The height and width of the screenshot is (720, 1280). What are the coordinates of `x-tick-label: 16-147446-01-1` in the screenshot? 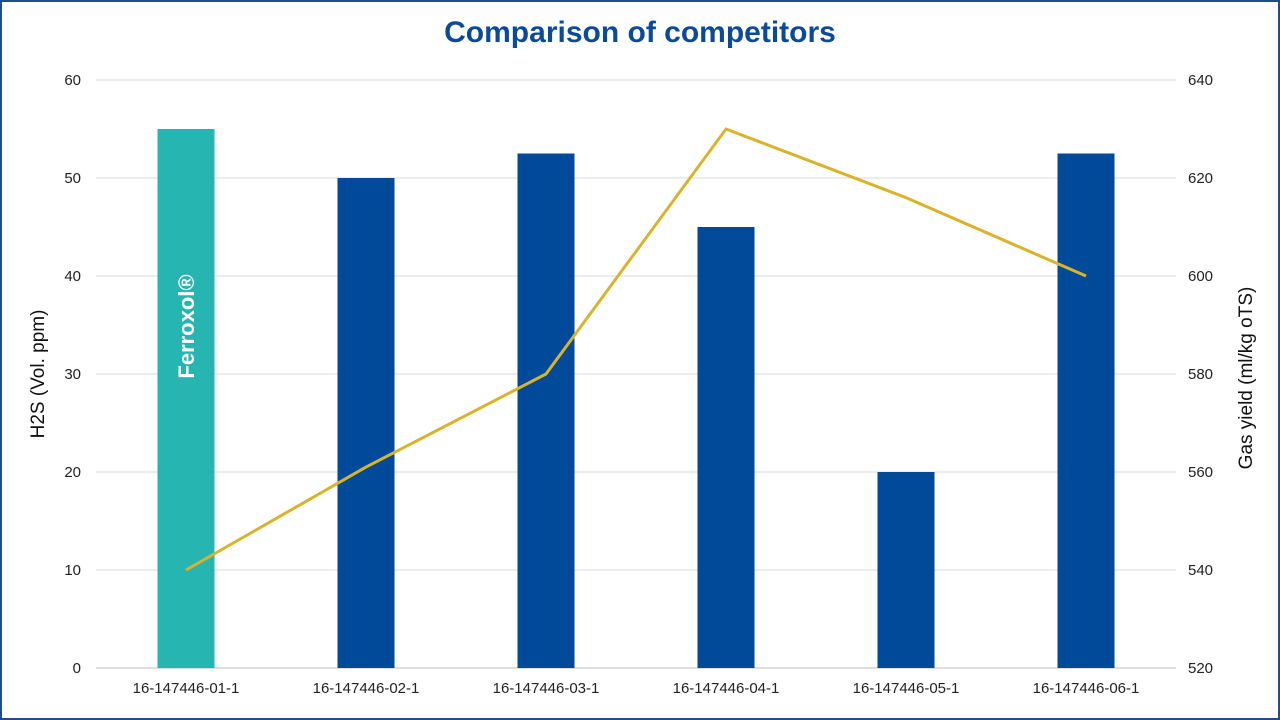 It's located at (186, 688).